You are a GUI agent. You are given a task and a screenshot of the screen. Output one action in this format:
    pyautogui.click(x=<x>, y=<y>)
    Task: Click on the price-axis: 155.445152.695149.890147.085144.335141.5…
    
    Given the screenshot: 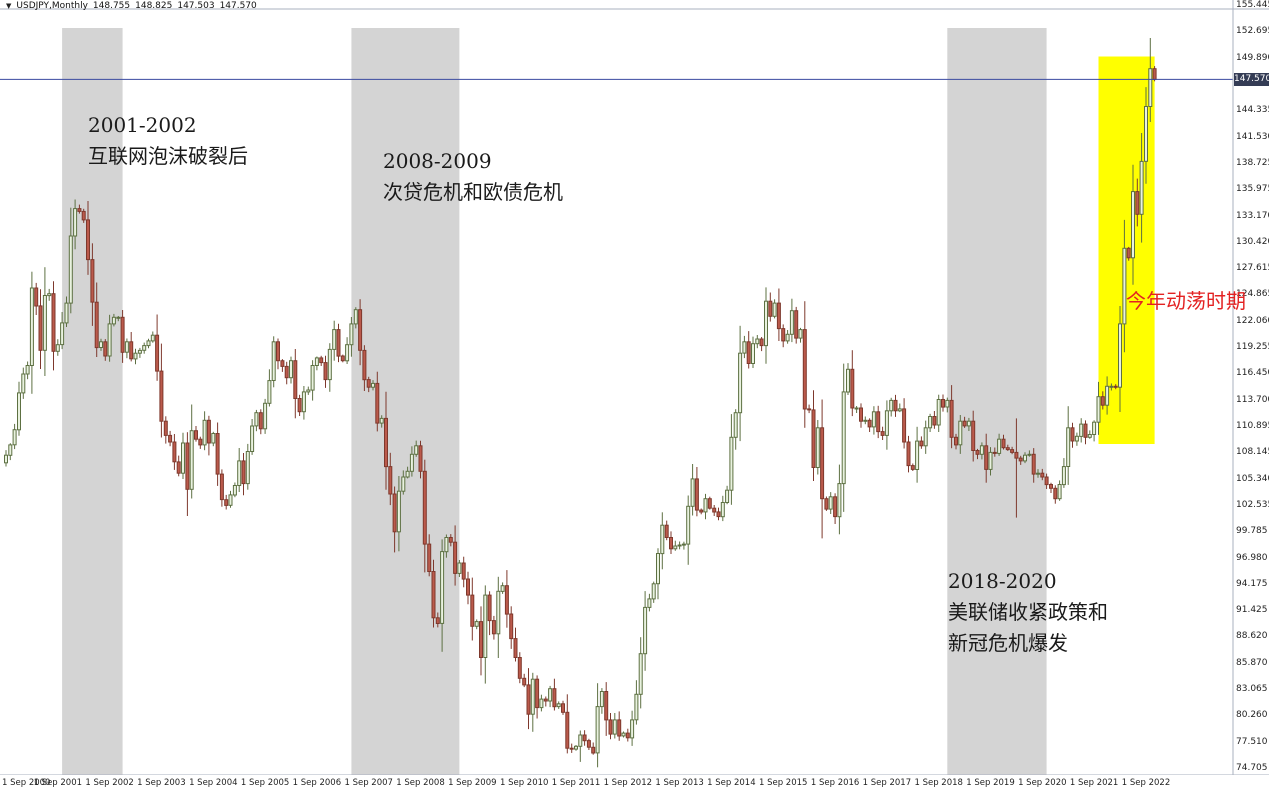 What is the action you would take?
    pyautogui.click(x=1252, y=387)
    